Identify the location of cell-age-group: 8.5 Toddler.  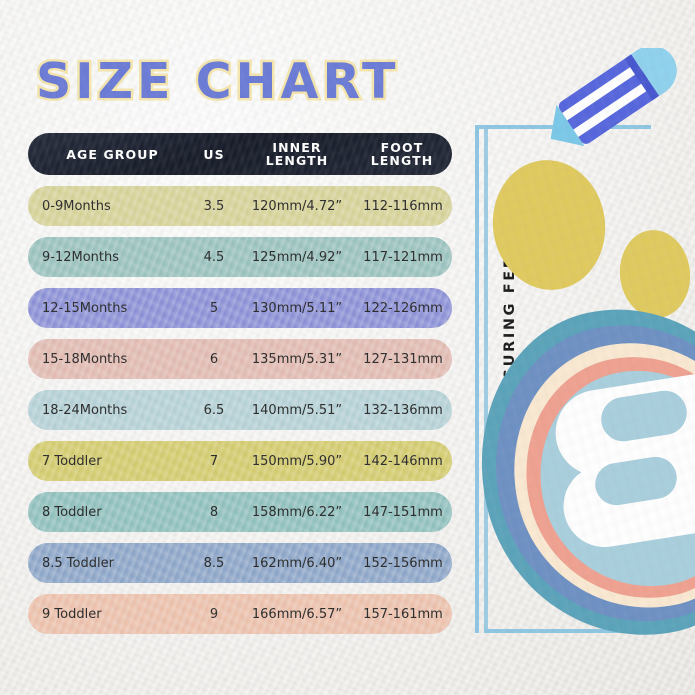
(78, 563).